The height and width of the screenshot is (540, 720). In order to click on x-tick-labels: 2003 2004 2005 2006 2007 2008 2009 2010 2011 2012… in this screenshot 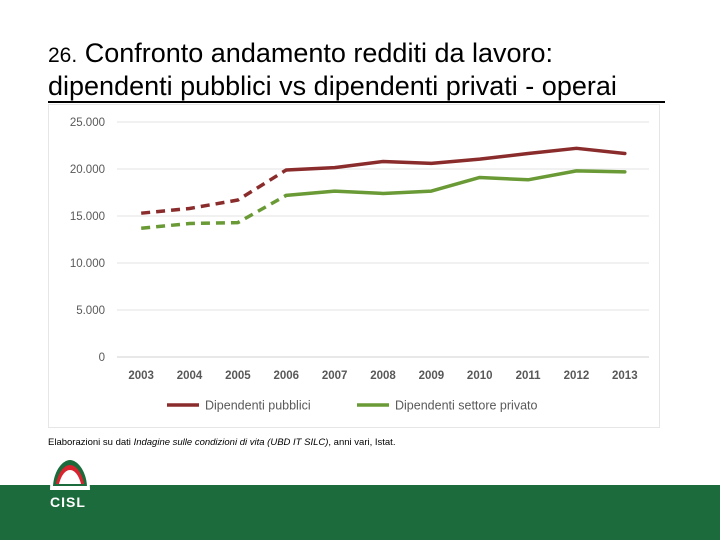, I will do `click(382, 376)`.